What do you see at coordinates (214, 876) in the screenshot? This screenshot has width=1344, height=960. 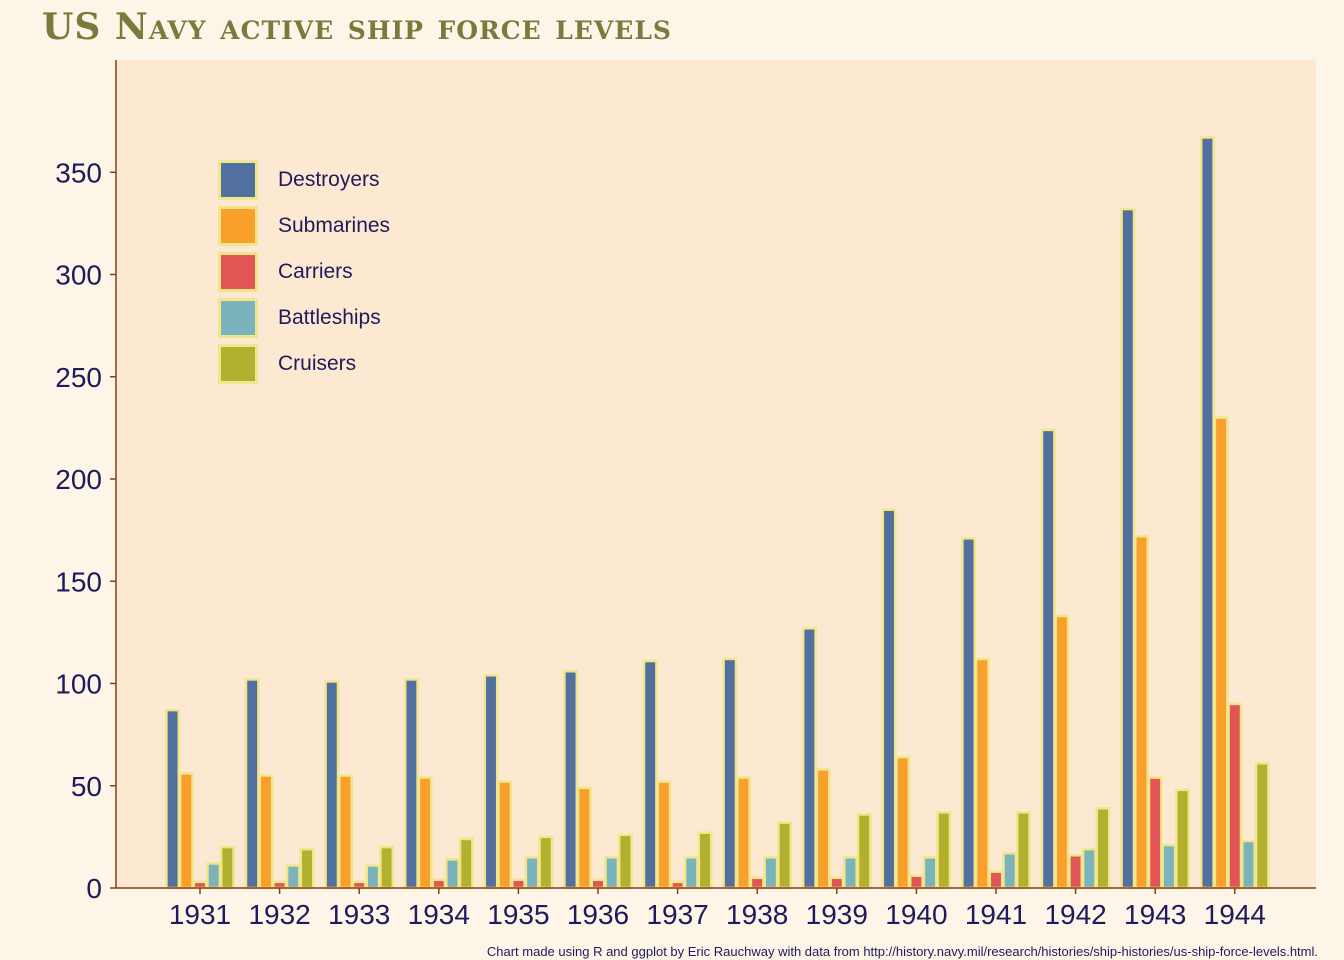 I see `bar-battleships-1931` at bounding box center [214, 876].